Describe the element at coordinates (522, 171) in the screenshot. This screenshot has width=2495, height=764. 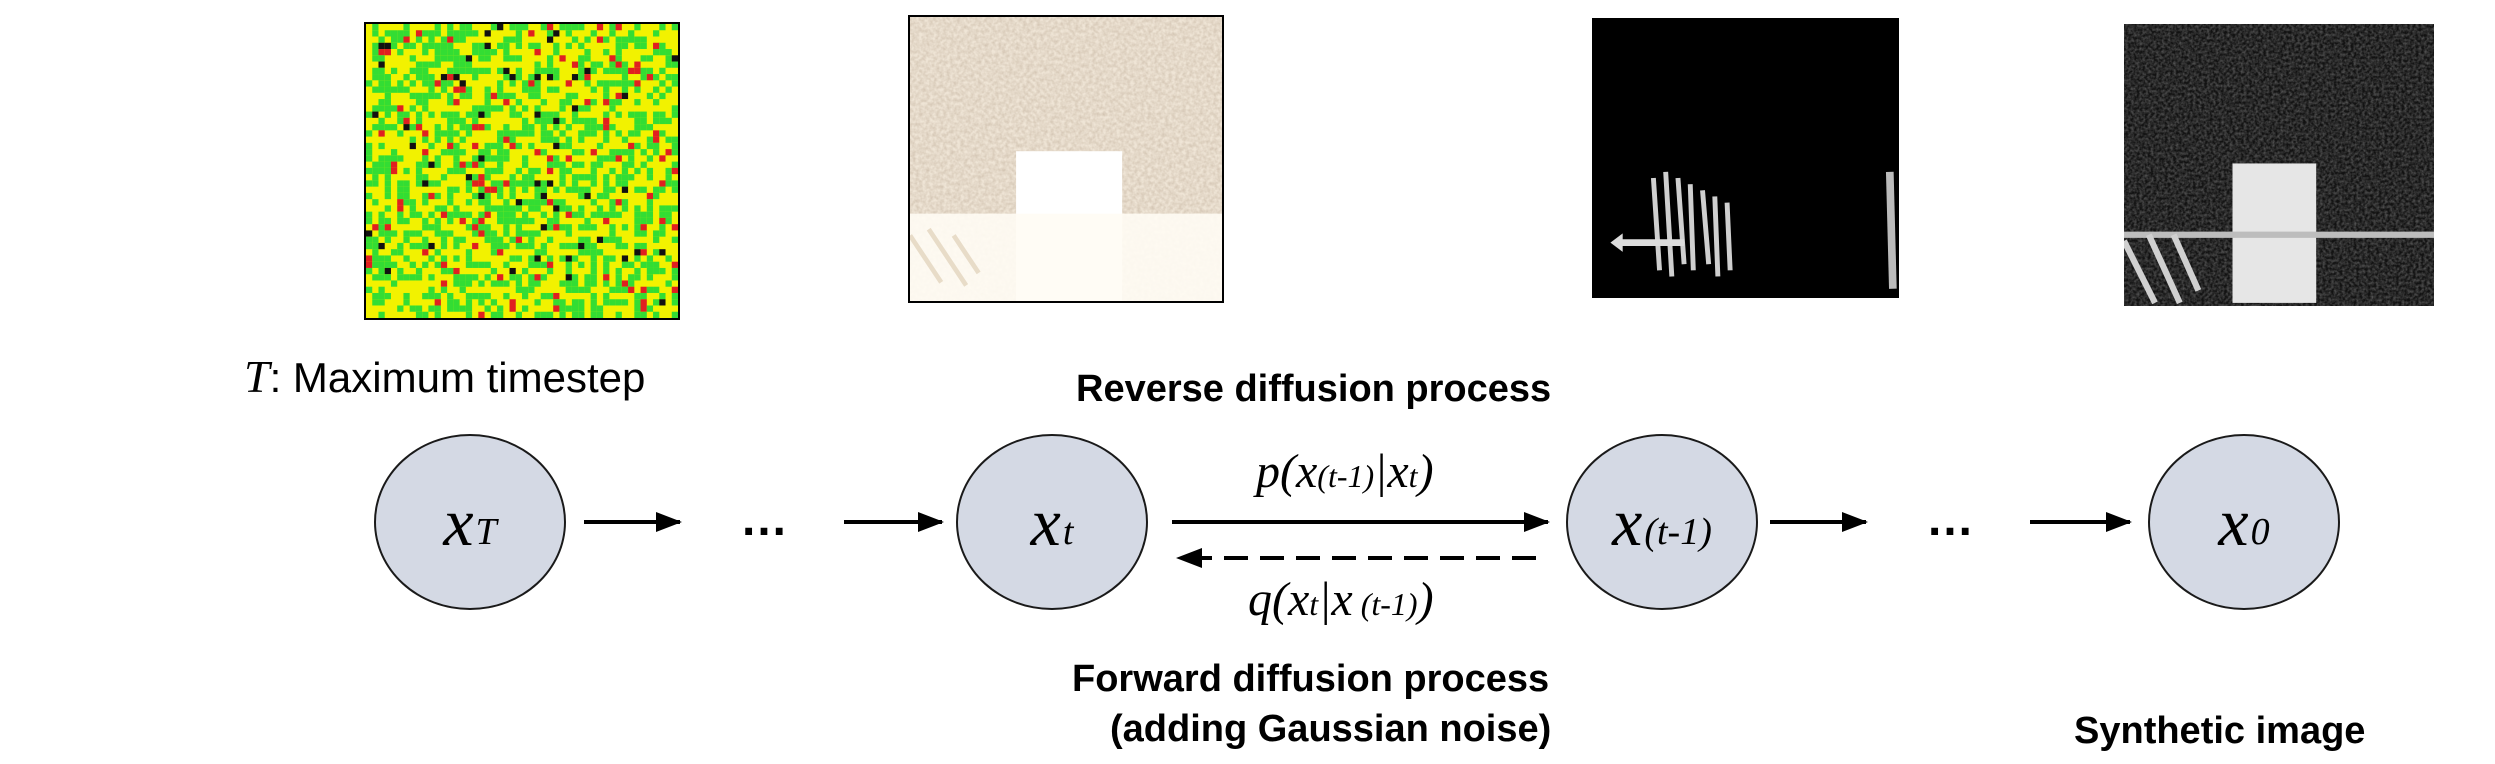
I see `pure-noise-image` at that location.